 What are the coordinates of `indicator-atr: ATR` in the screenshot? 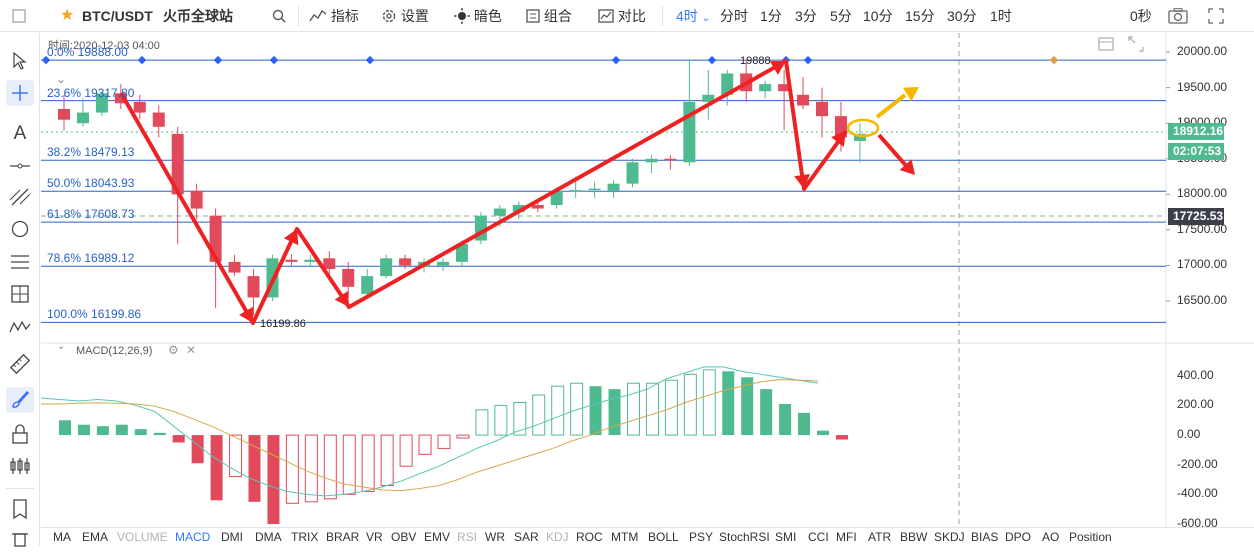 It's located at (880, 537).